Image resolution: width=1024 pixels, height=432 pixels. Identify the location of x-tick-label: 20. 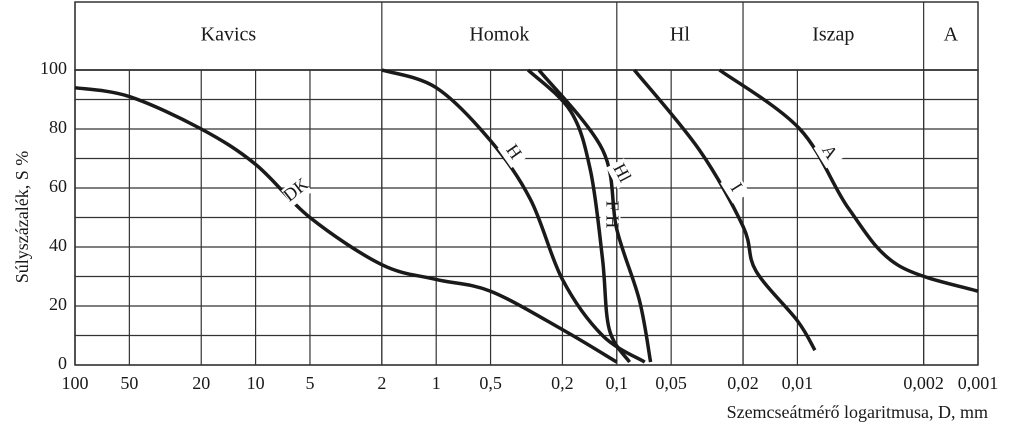
(201, 383).